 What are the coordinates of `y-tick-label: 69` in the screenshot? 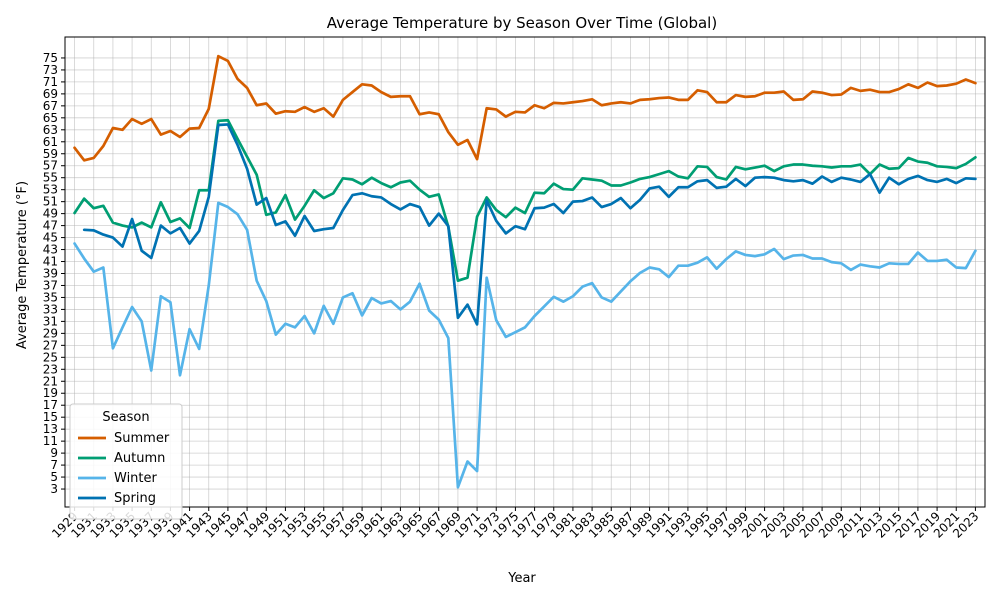 It's located at (50, 94).